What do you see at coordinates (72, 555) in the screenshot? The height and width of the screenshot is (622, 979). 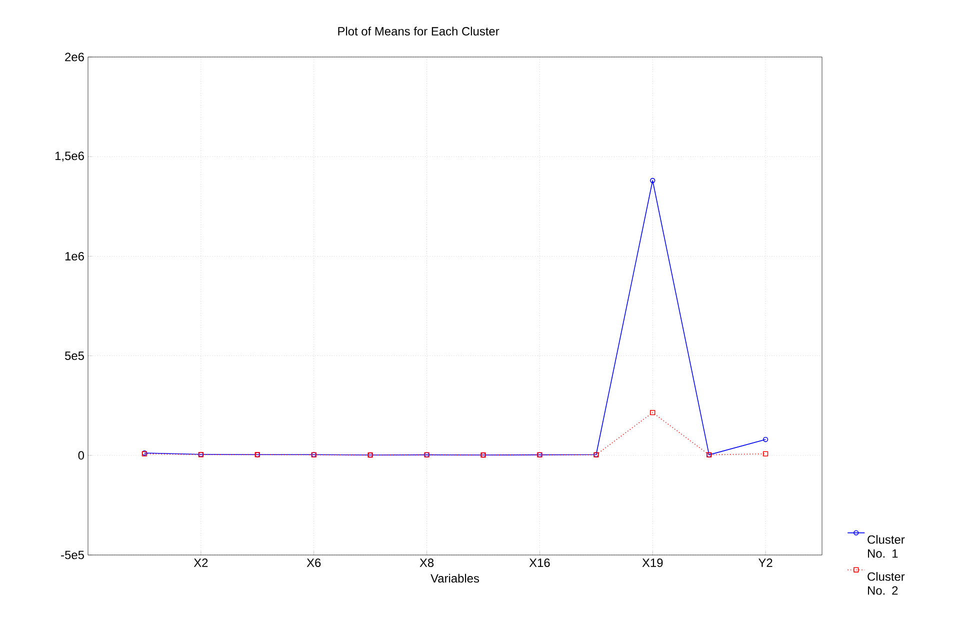 I see `y-tick-label: -5e5` at bounding box center [72, 555].